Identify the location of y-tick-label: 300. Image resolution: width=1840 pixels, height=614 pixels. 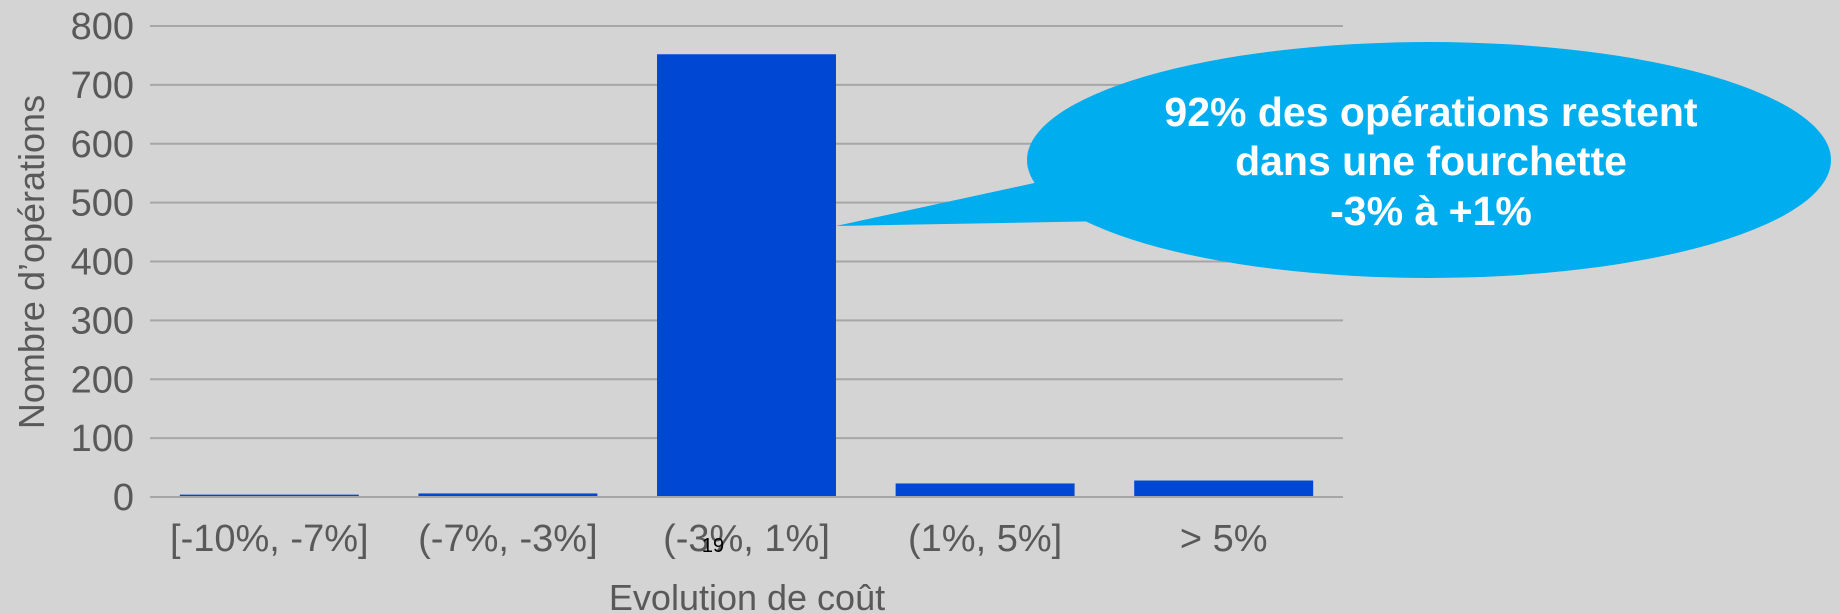
(102, 321).